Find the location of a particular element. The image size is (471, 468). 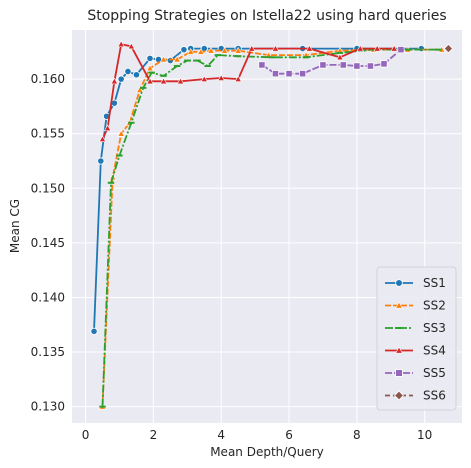

legend-label: SS1 is located at coordinates (434, 283).